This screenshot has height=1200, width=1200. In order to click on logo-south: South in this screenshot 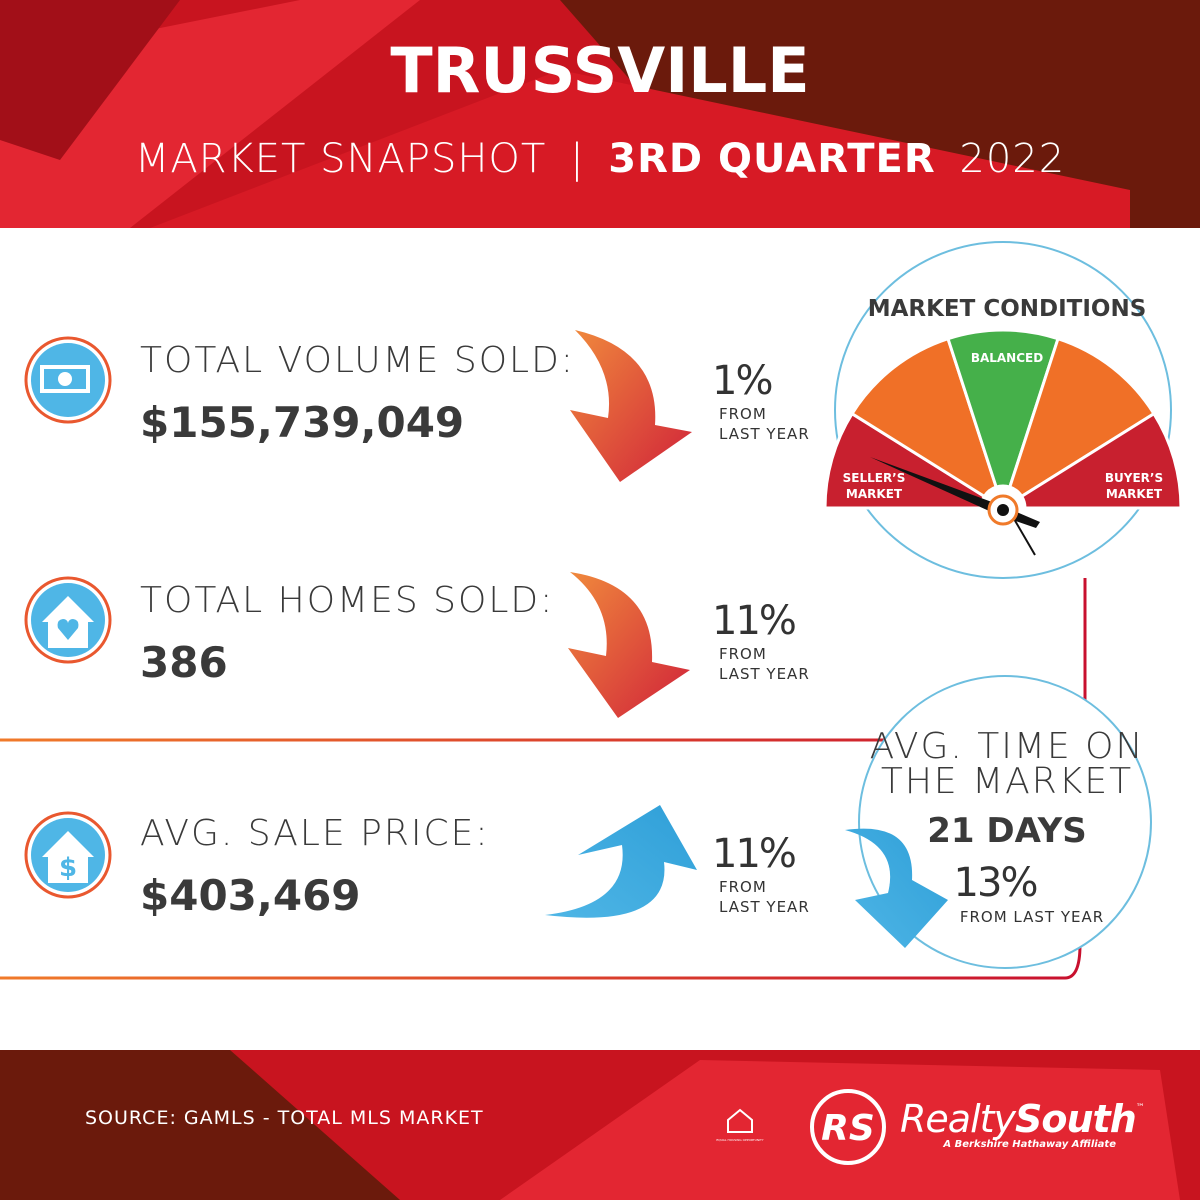, I will do `click(1075, 1119)`.